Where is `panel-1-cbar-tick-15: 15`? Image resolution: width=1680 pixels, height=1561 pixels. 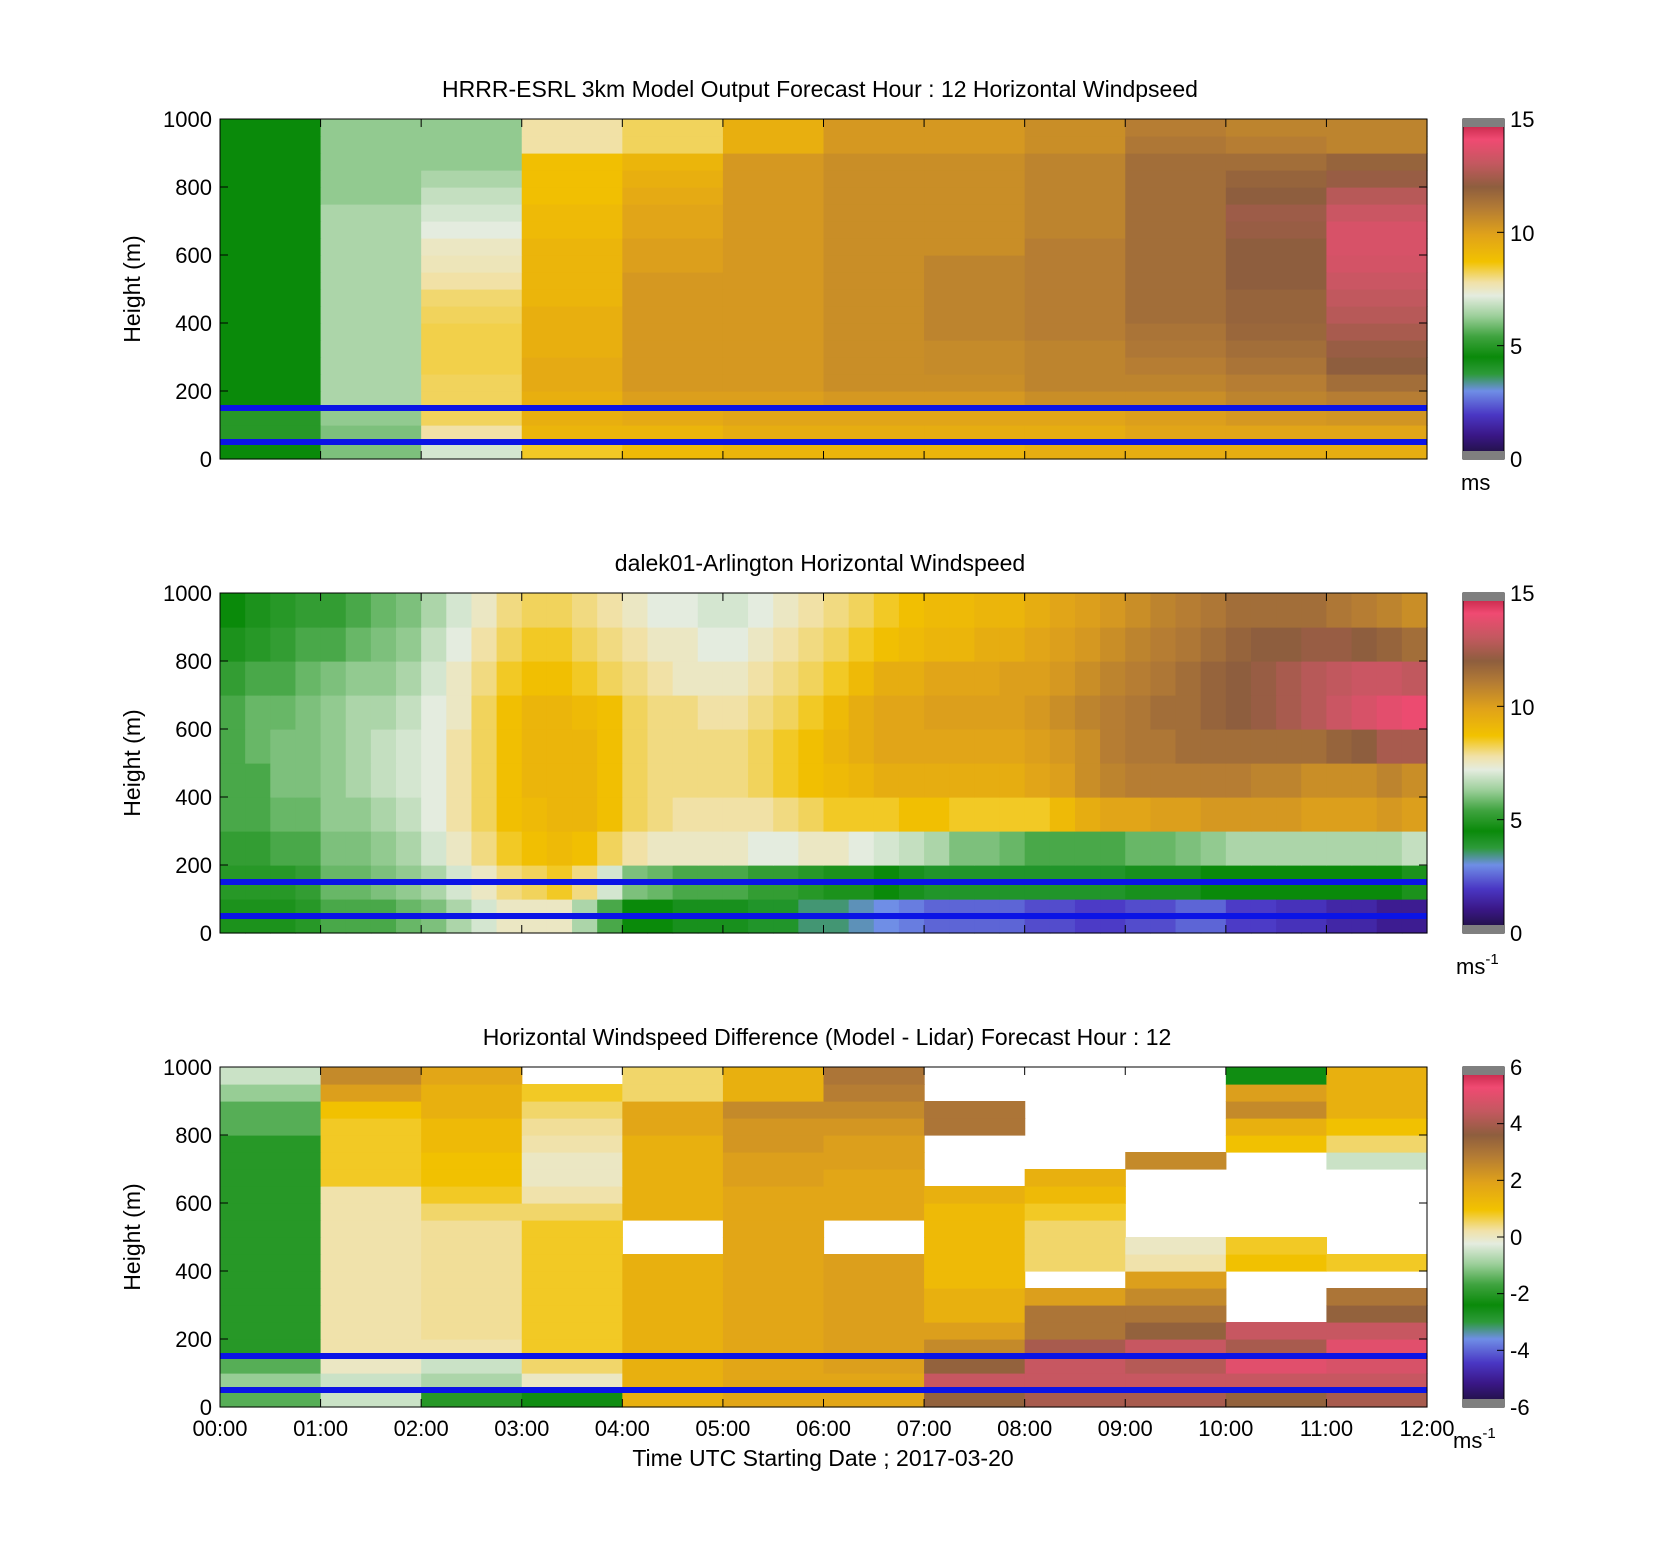 panel-1-cbar-tick-15: 15 is located at coordinates (1522, 119).